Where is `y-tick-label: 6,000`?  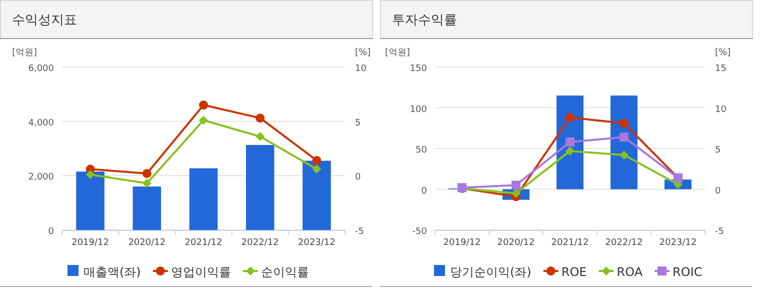 y-tick-label: 6,000 is located at coordinates (41, 69).